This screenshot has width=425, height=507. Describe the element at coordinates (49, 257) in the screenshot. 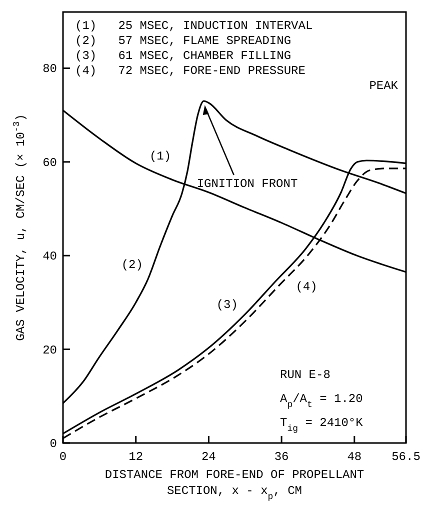

I see `y-tick-label: 40` at that location.